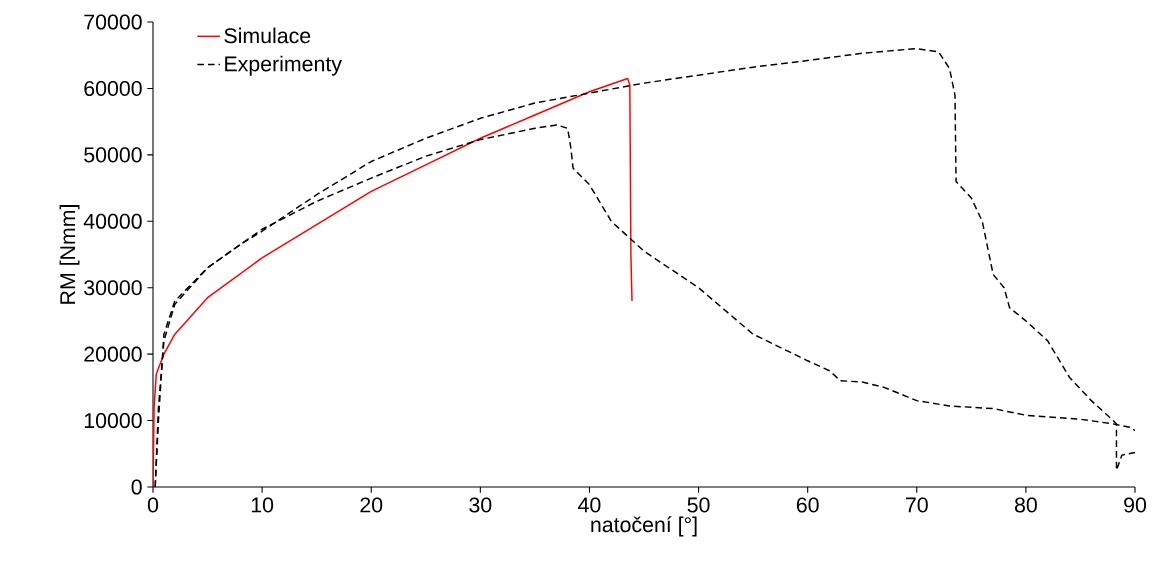  Describe the element at coordinates (113, 22) in the screenshot. I see `y-tick-label: 70000` at that location.